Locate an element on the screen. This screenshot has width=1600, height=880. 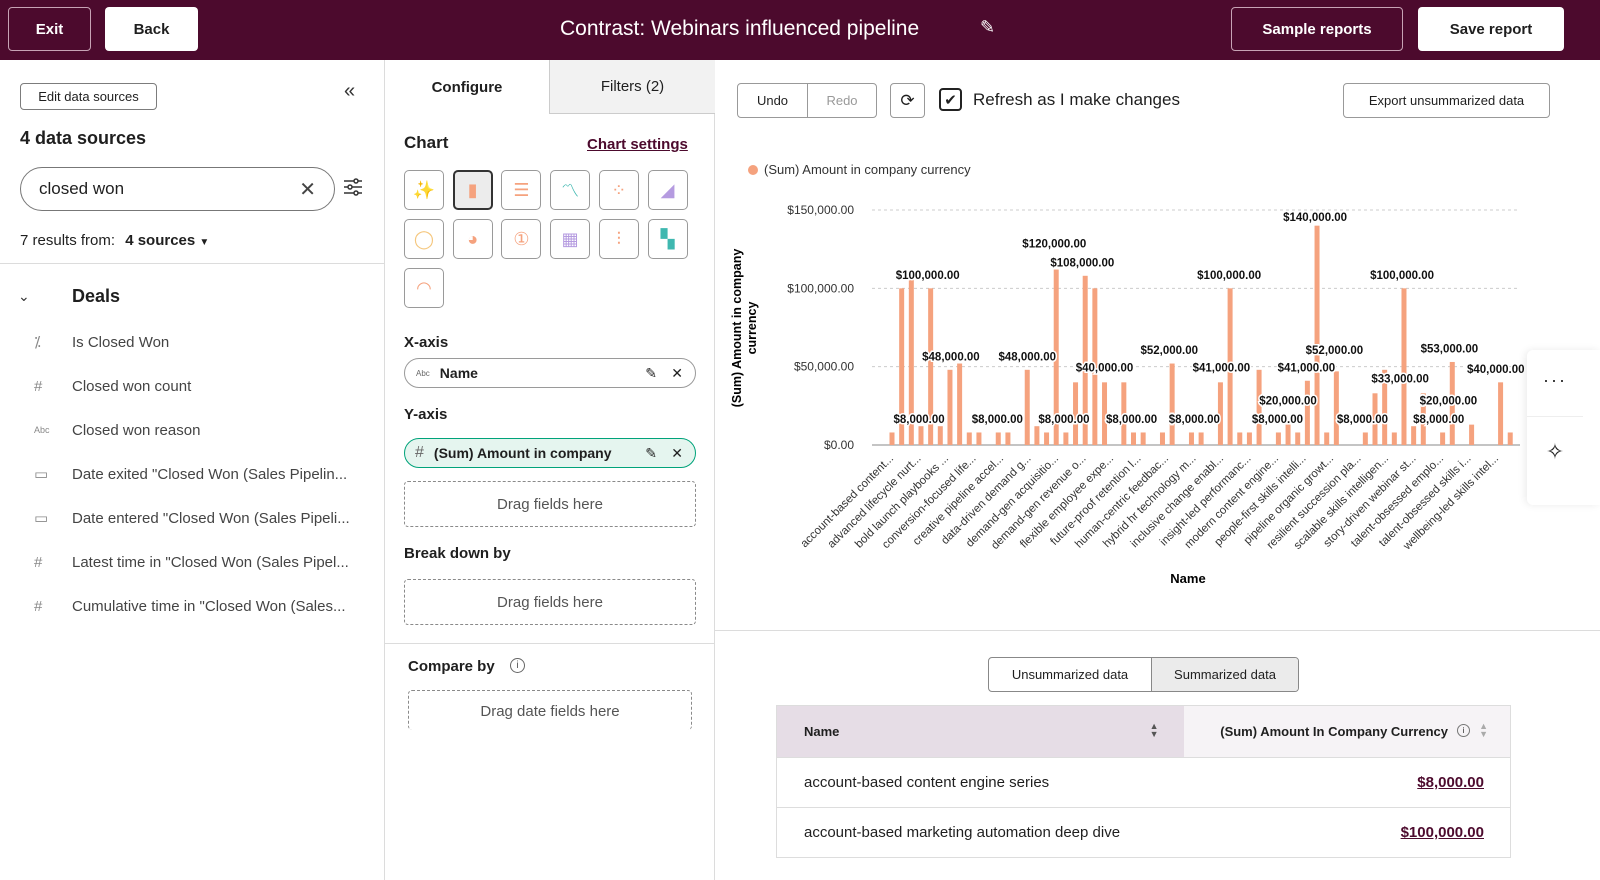
caret-down-icon: ▼ is located at coordinates (204, 242).